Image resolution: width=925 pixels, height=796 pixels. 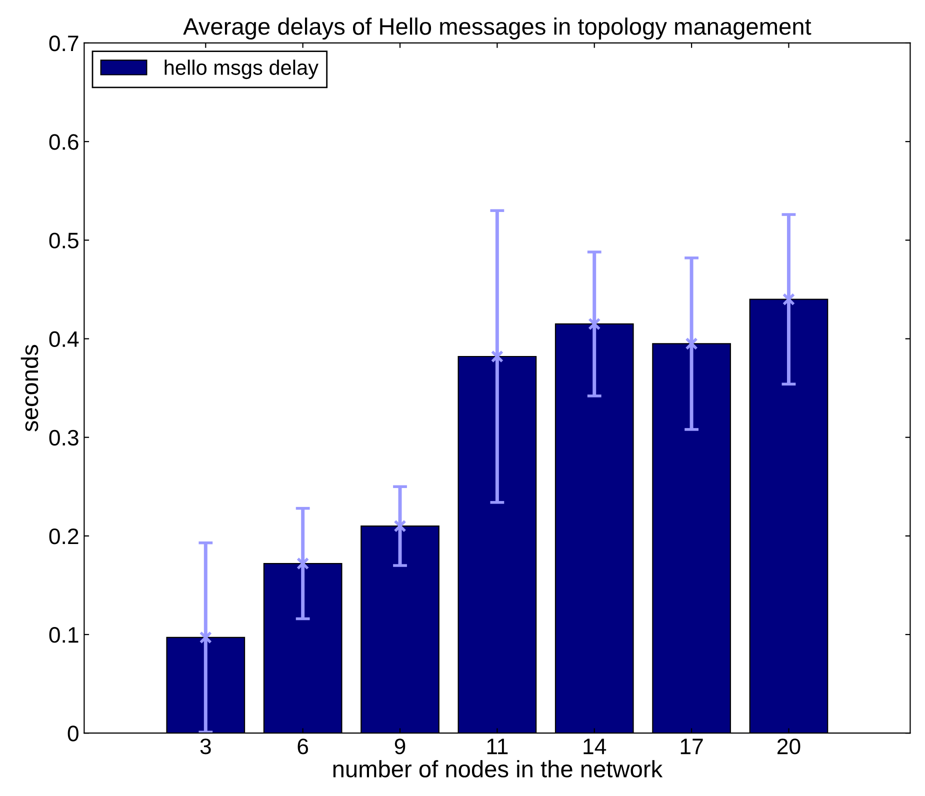 I want to click on x-tick-label: 3, so click(x=205, y=746).